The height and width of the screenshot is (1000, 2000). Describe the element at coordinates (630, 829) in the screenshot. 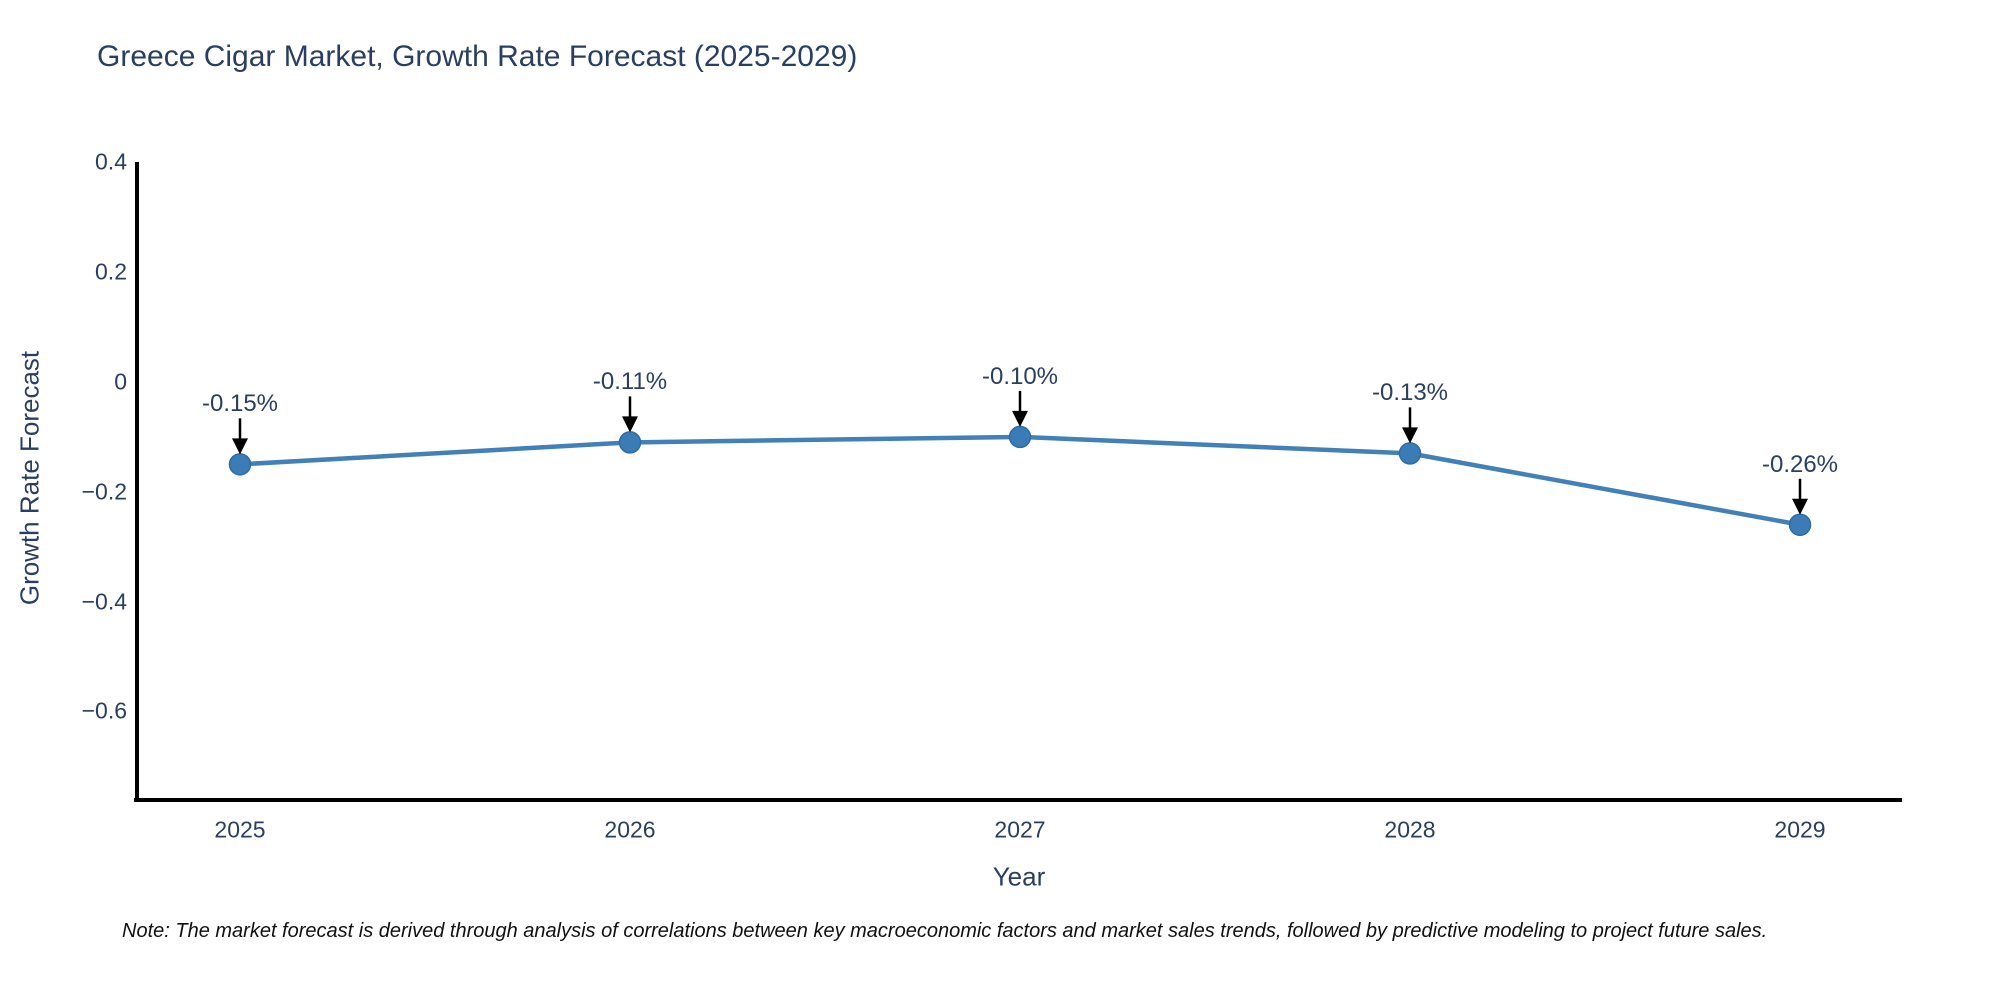

I see `x-tick-label: 2026` at that location.